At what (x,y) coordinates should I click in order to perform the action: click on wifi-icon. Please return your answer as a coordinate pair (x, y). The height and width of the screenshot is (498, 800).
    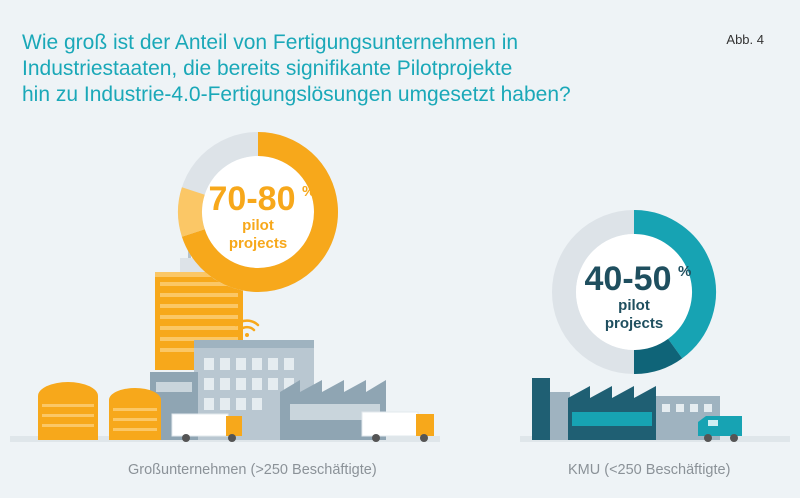
    Looking at the image, I should click on (247, 328).